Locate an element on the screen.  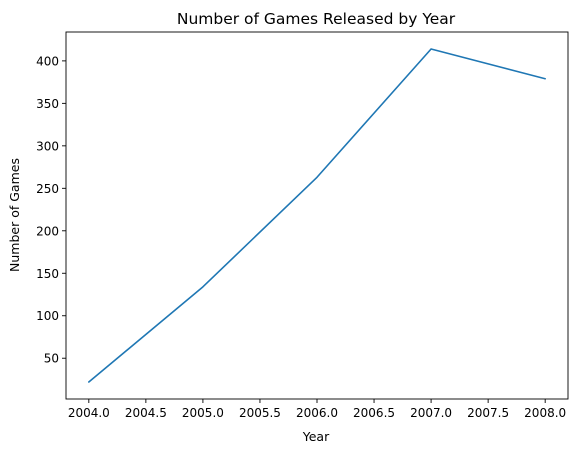
x-tick-label: 2005.5 is located at coordinates (260, 413).